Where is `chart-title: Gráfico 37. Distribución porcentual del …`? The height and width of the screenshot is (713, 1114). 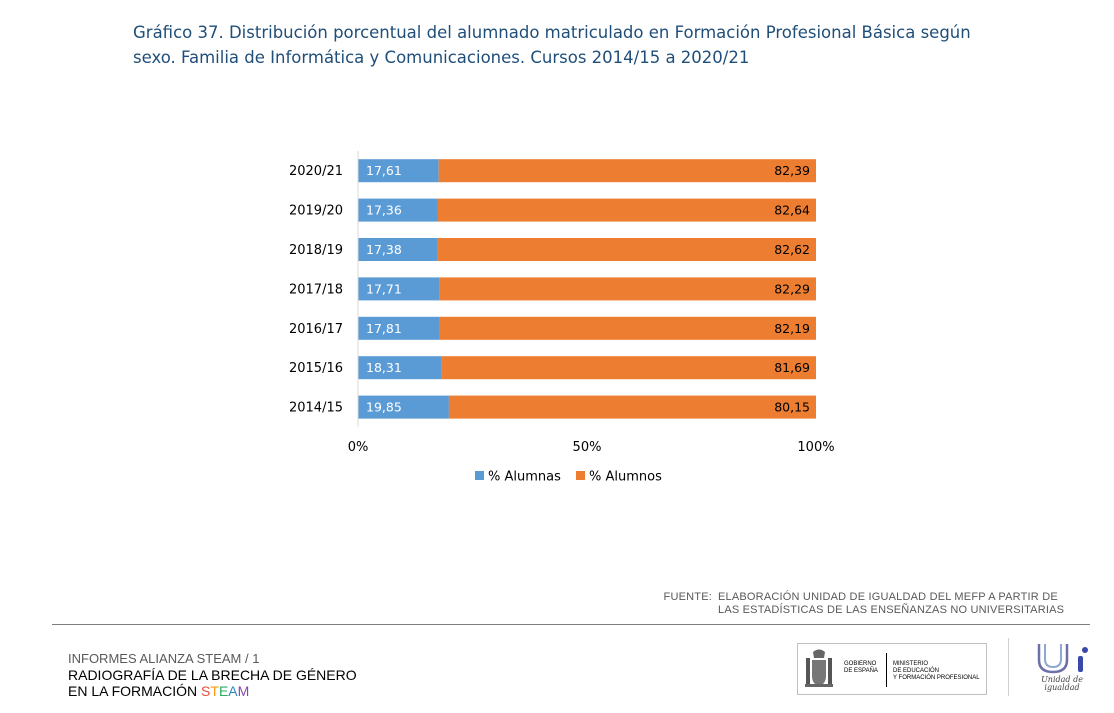 chart-title: Gráfico 37. Distribución porcentual del … is located at coordinates (563, 45).